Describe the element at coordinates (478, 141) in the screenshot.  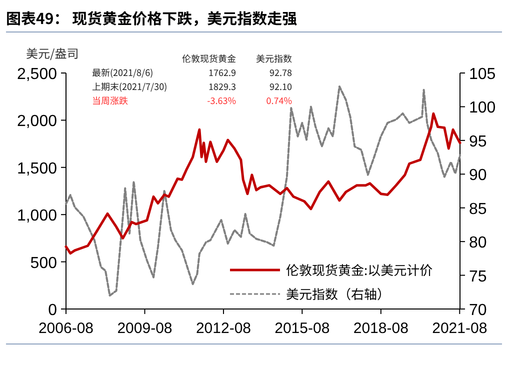
I see `y2-tick-label: 95` at that location.